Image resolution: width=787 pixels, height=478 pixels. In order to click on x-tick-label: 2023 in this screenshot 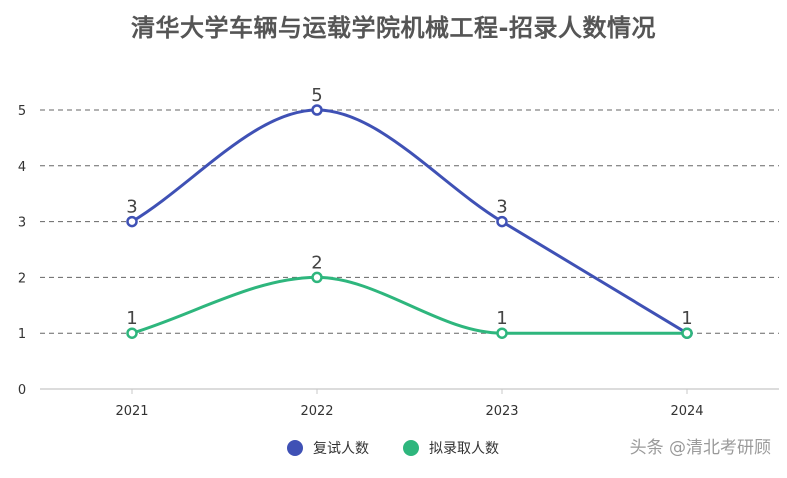, I will do `click(501, 411)`.